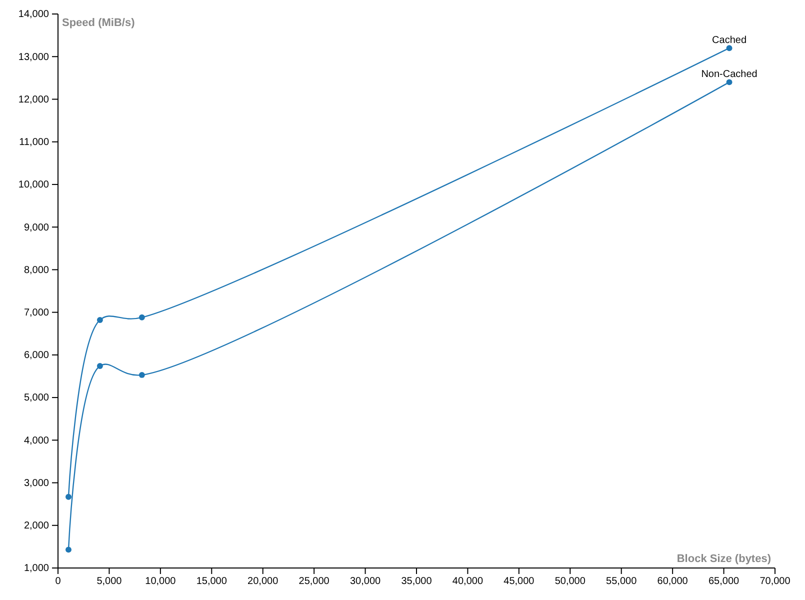 This screenshot has height=600, width=805. Describe the element at coordinates (37, 270) in the screenshot. I see `y-tick-label: 8,000` at that location.